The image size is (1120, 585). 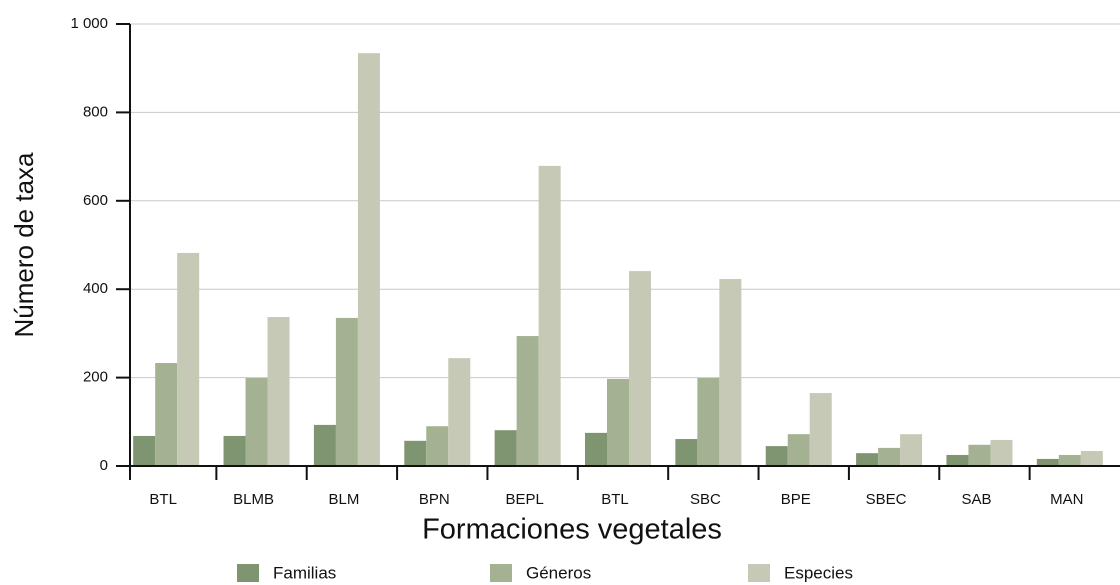 What do you see at coordinates (95, 288) in the screenshot?
I see `y-tick-label: 400` at bounding box center [95, 288].